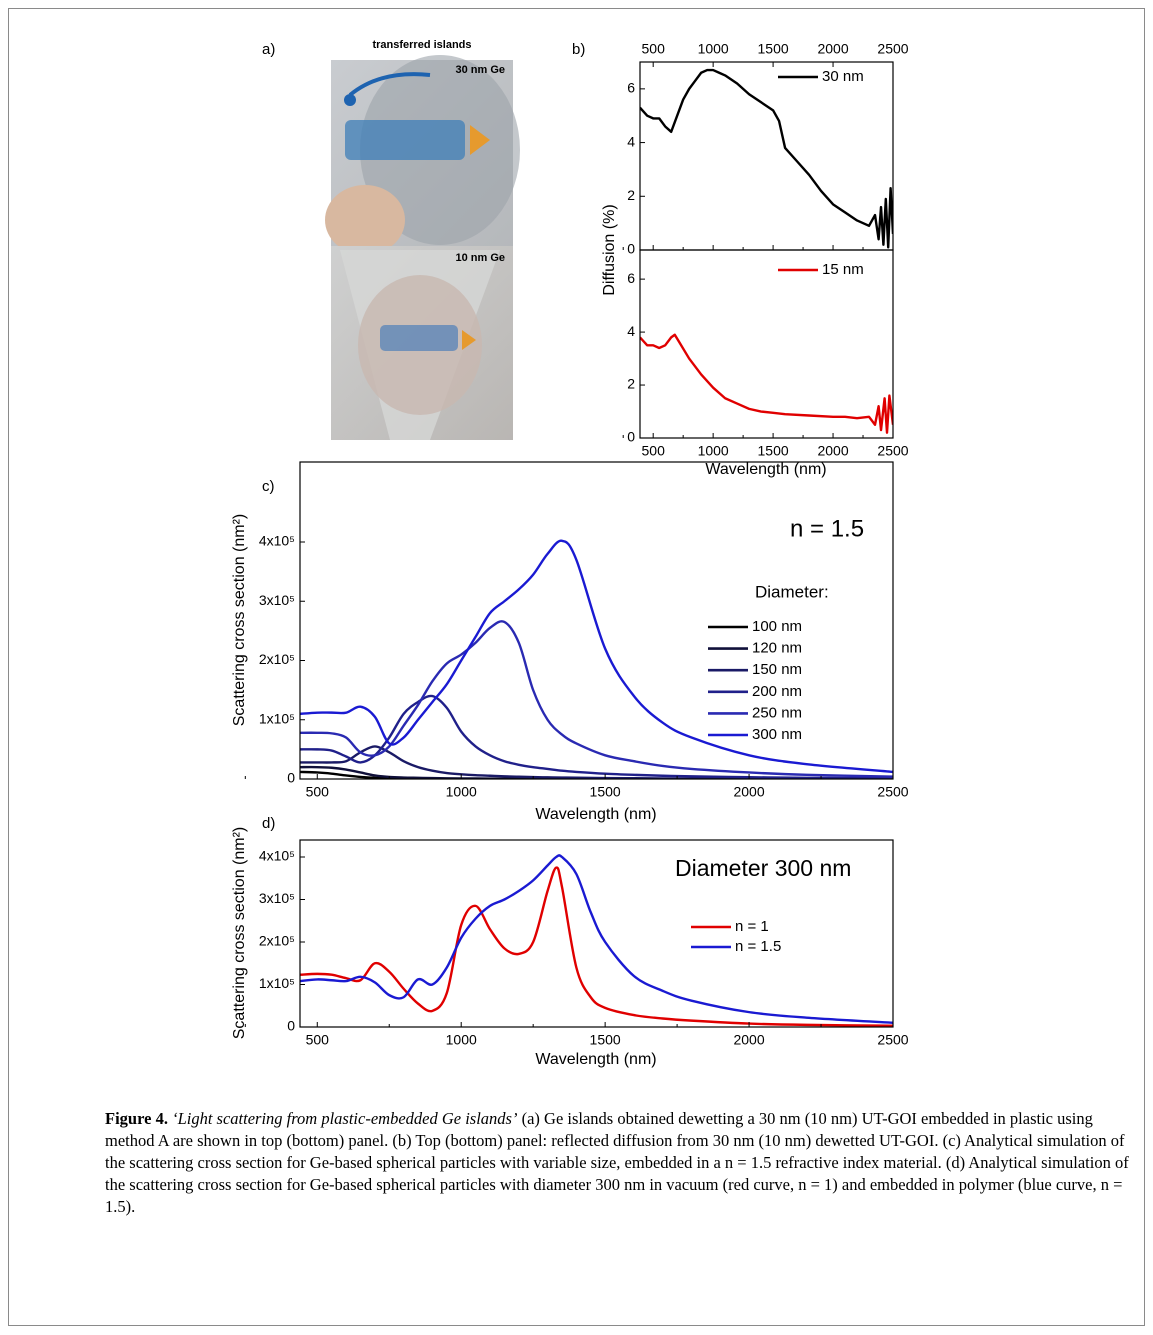  I want to click on hand, so click(365, 220).